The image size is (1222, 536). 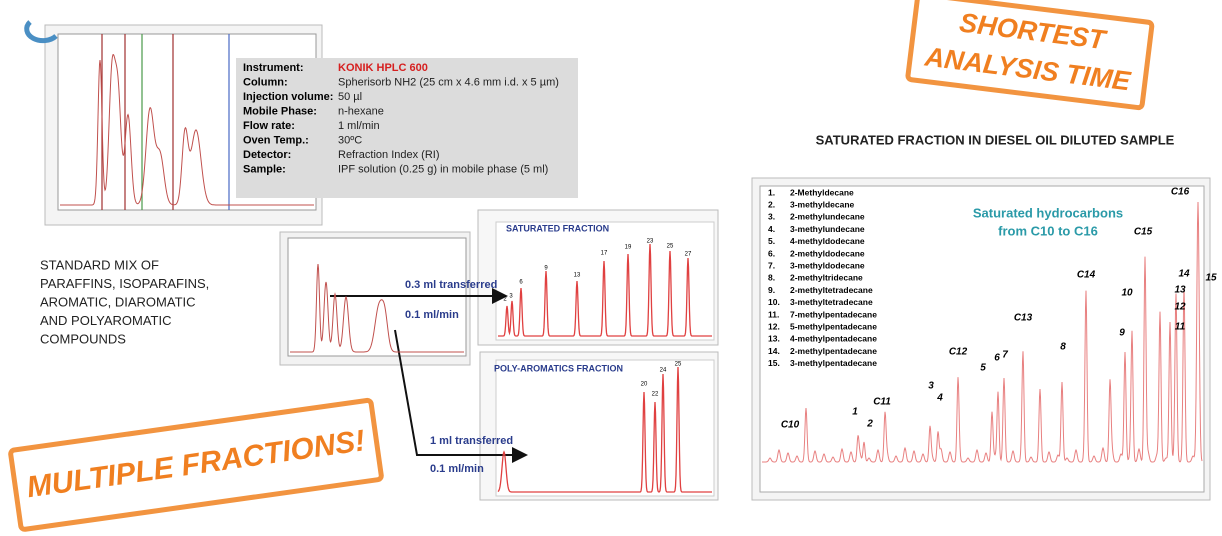 I want to click on peak-label: C12, so click(x=958, y=352).